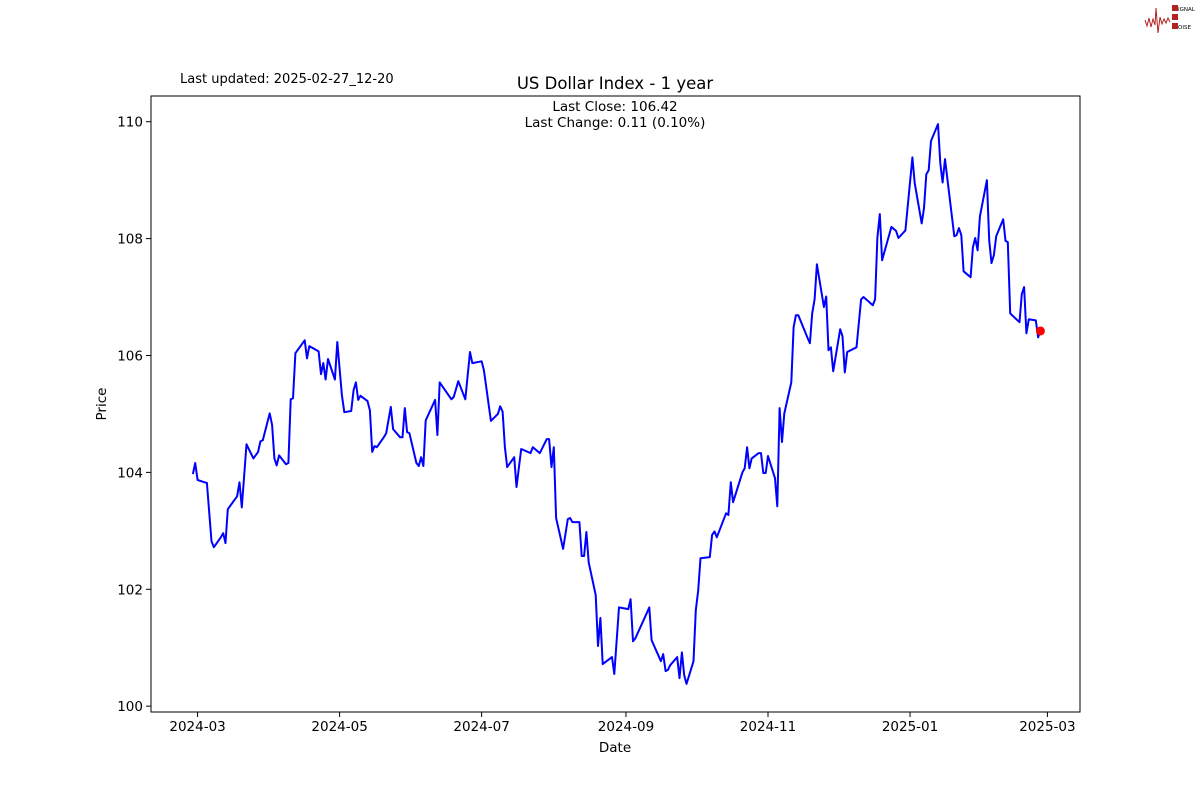 This screenshot has height=800, width=1200. Describe the element at coordinates (130, 356) in the screenshot. I see `y-tick-label: 106` at that location.